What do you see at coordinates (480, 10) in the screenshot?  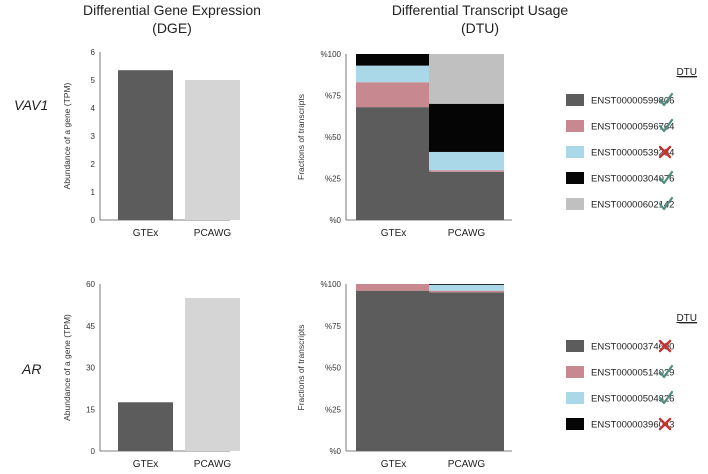 I see `dtu-header-line1: Differential Transcript Usage` at bounding box center [480, 10].